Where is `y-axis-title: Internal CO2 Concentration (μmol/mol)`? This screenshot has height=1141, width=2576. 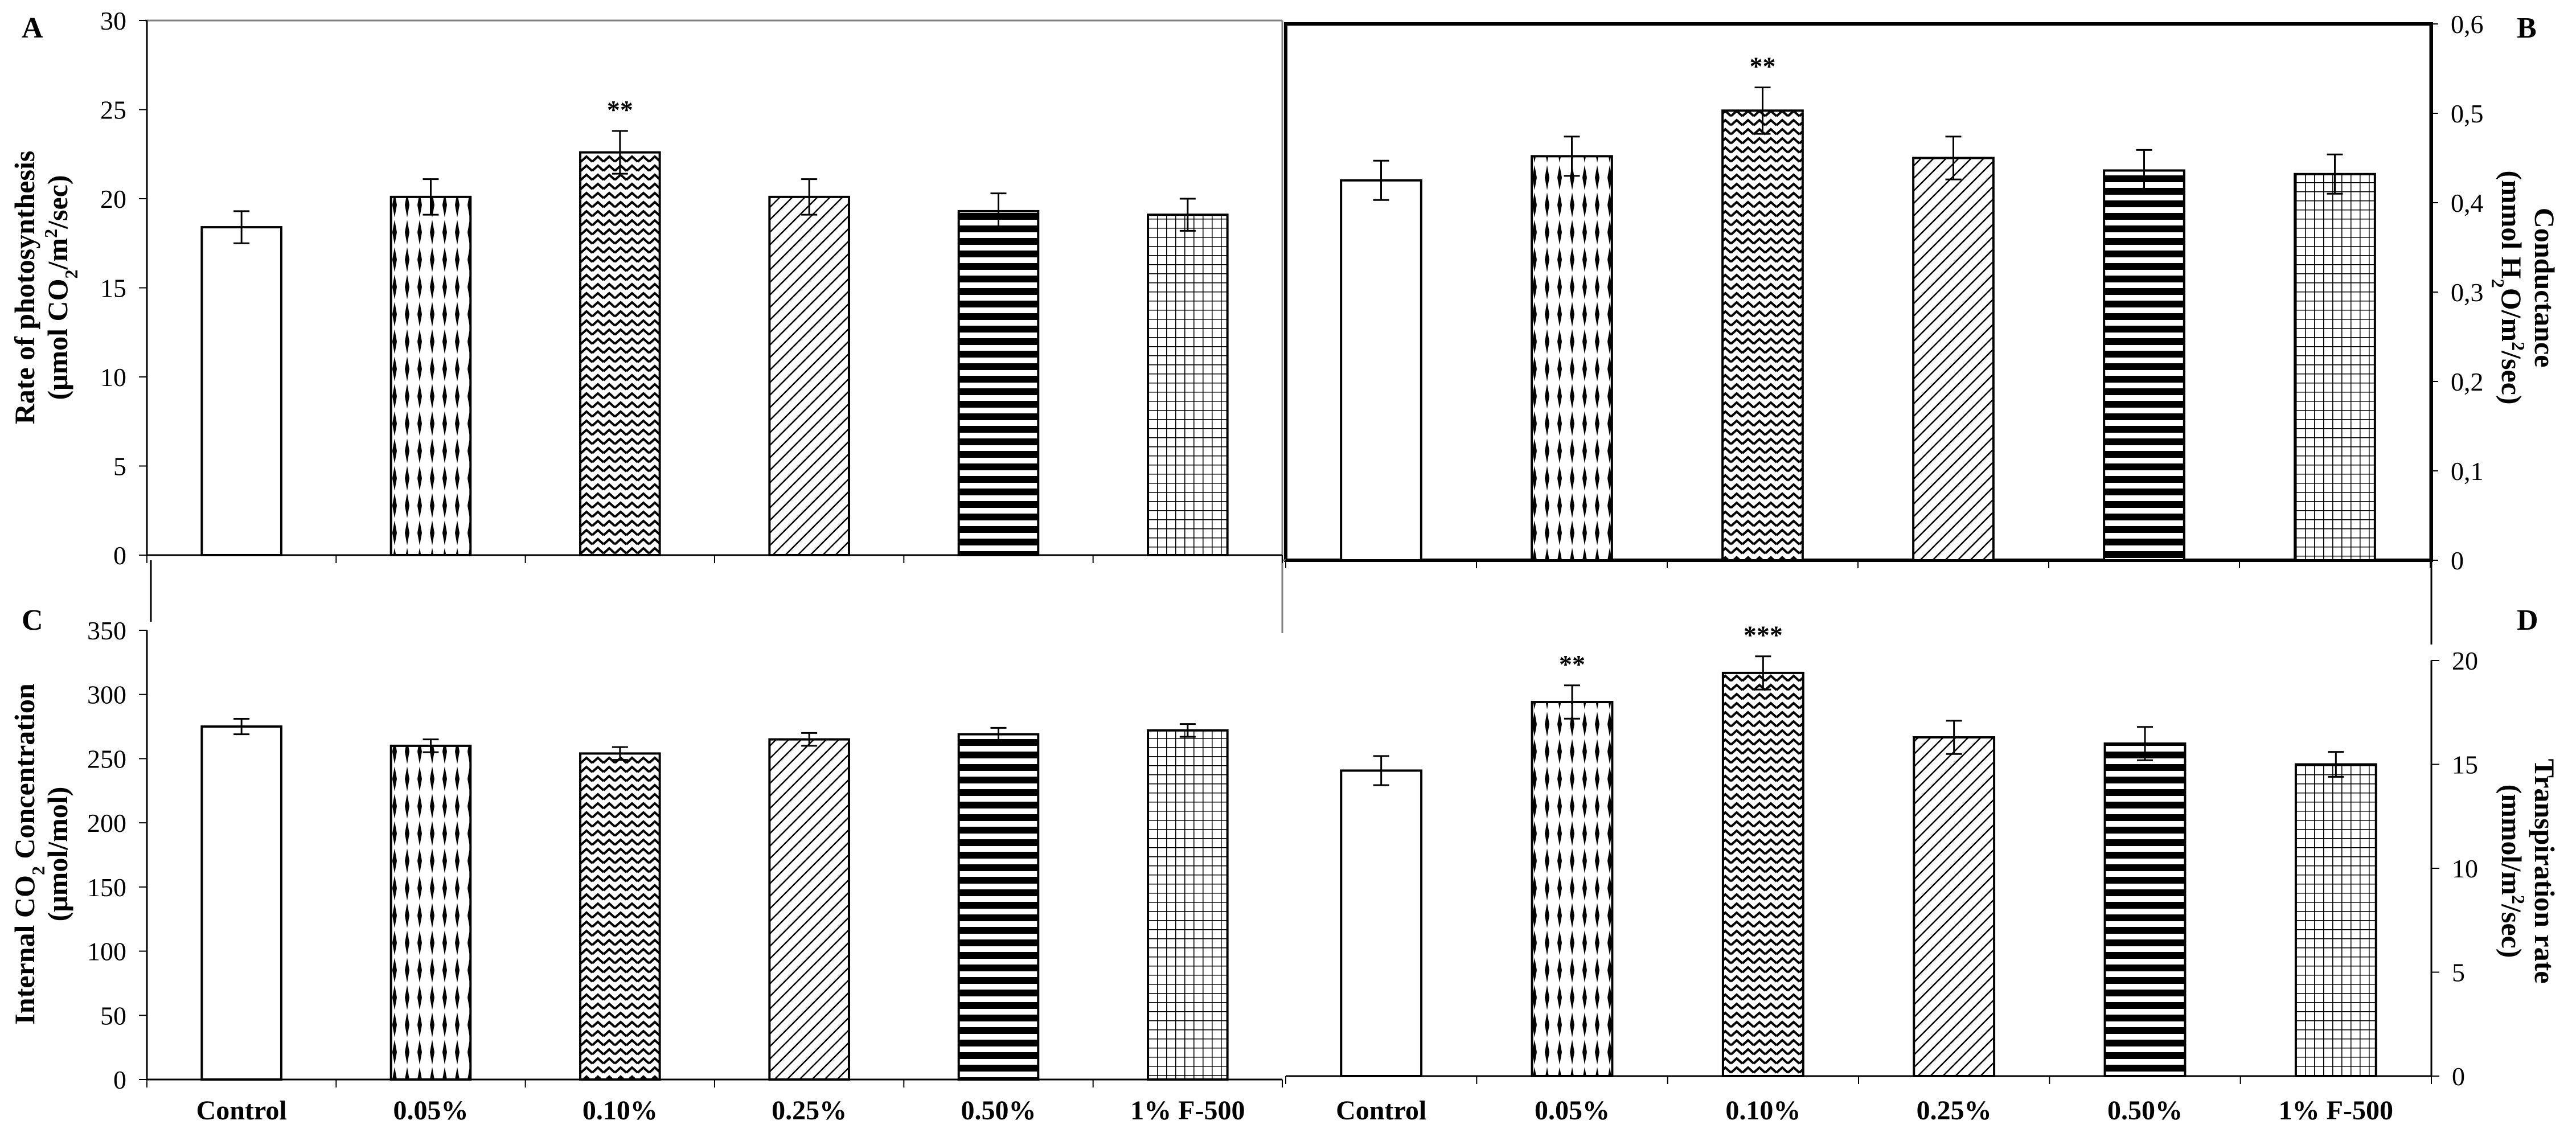 y-axis-title: Internal CO2 Concentration (μmol/mol) is located at coordinates (41, 853).